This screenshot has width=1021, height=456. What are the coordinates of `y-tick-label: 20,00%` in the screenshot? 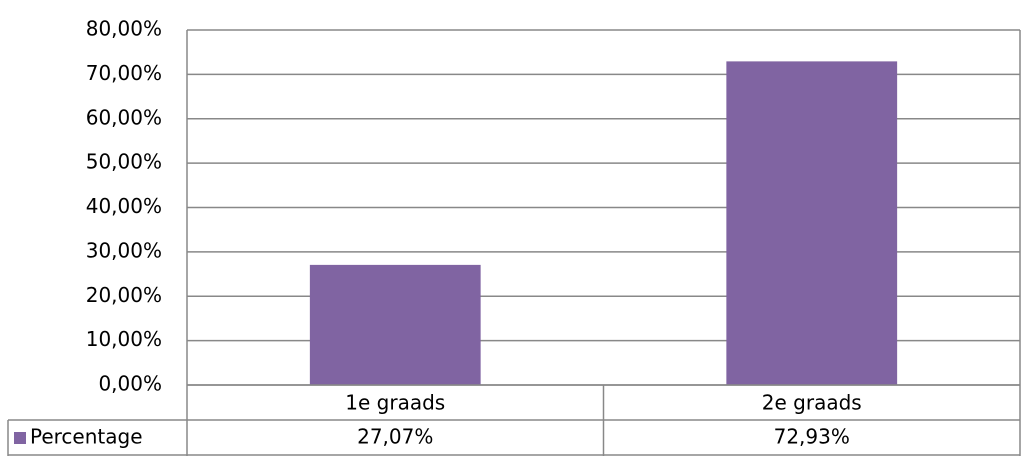 It's located at (124, 295).